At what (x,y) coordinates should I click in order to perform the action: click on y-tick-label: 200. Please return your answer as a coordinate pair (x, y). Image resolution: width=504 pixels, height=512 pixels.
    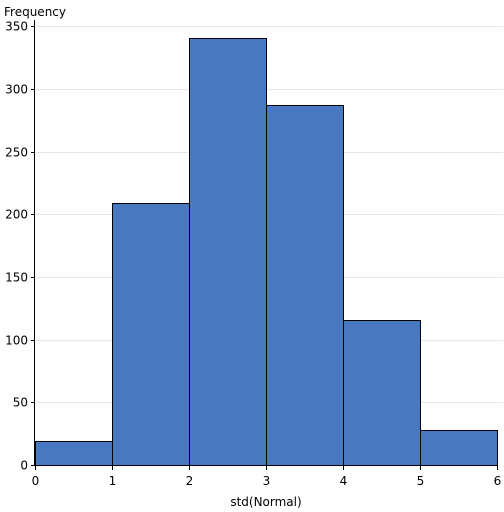
    Looking at the image, I should click on (16, 215).